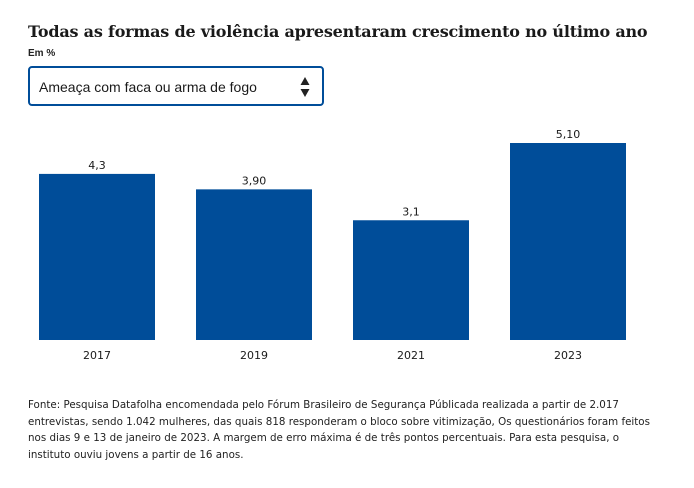 This screenshot has width=694, height=488. Describe the element at coordinates (148, 87) in the screenshot. I see `dropdown-selected-value: Ameaça com faca ou arma de fogo` at that location.